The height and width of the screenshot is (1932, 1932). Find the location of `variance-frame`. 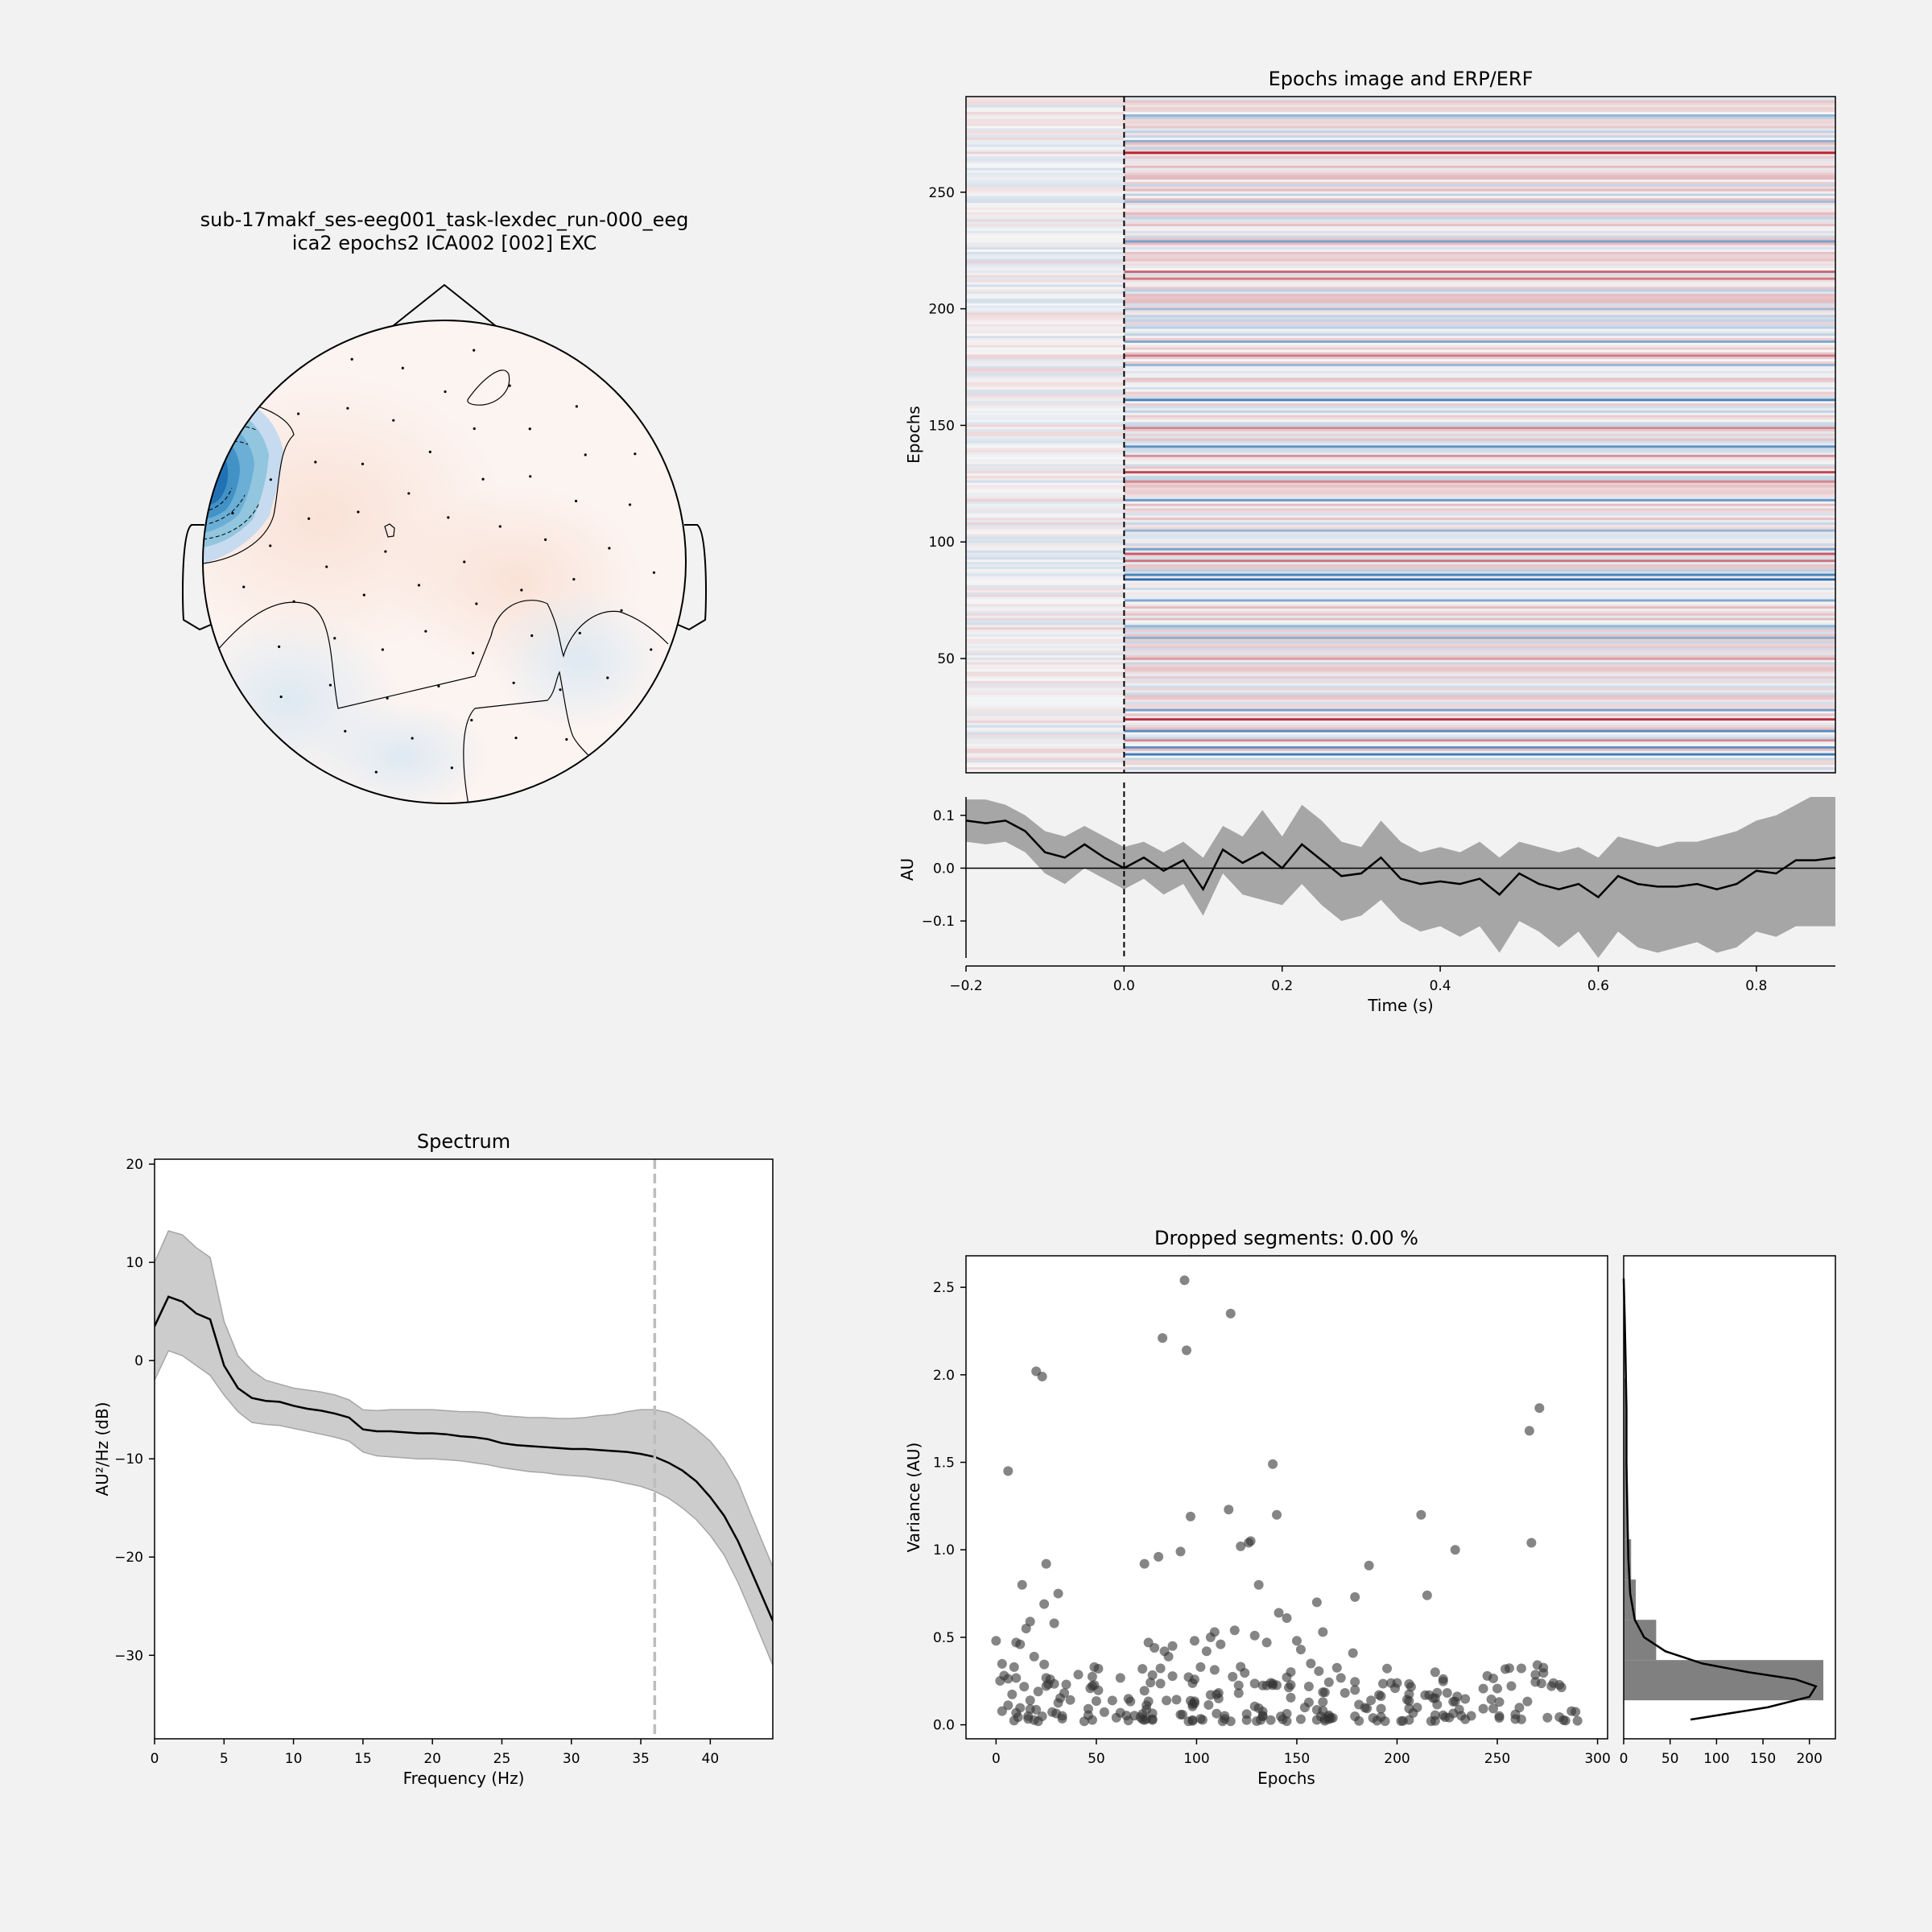

variance-frame is located at coordinates (1286, 1497).